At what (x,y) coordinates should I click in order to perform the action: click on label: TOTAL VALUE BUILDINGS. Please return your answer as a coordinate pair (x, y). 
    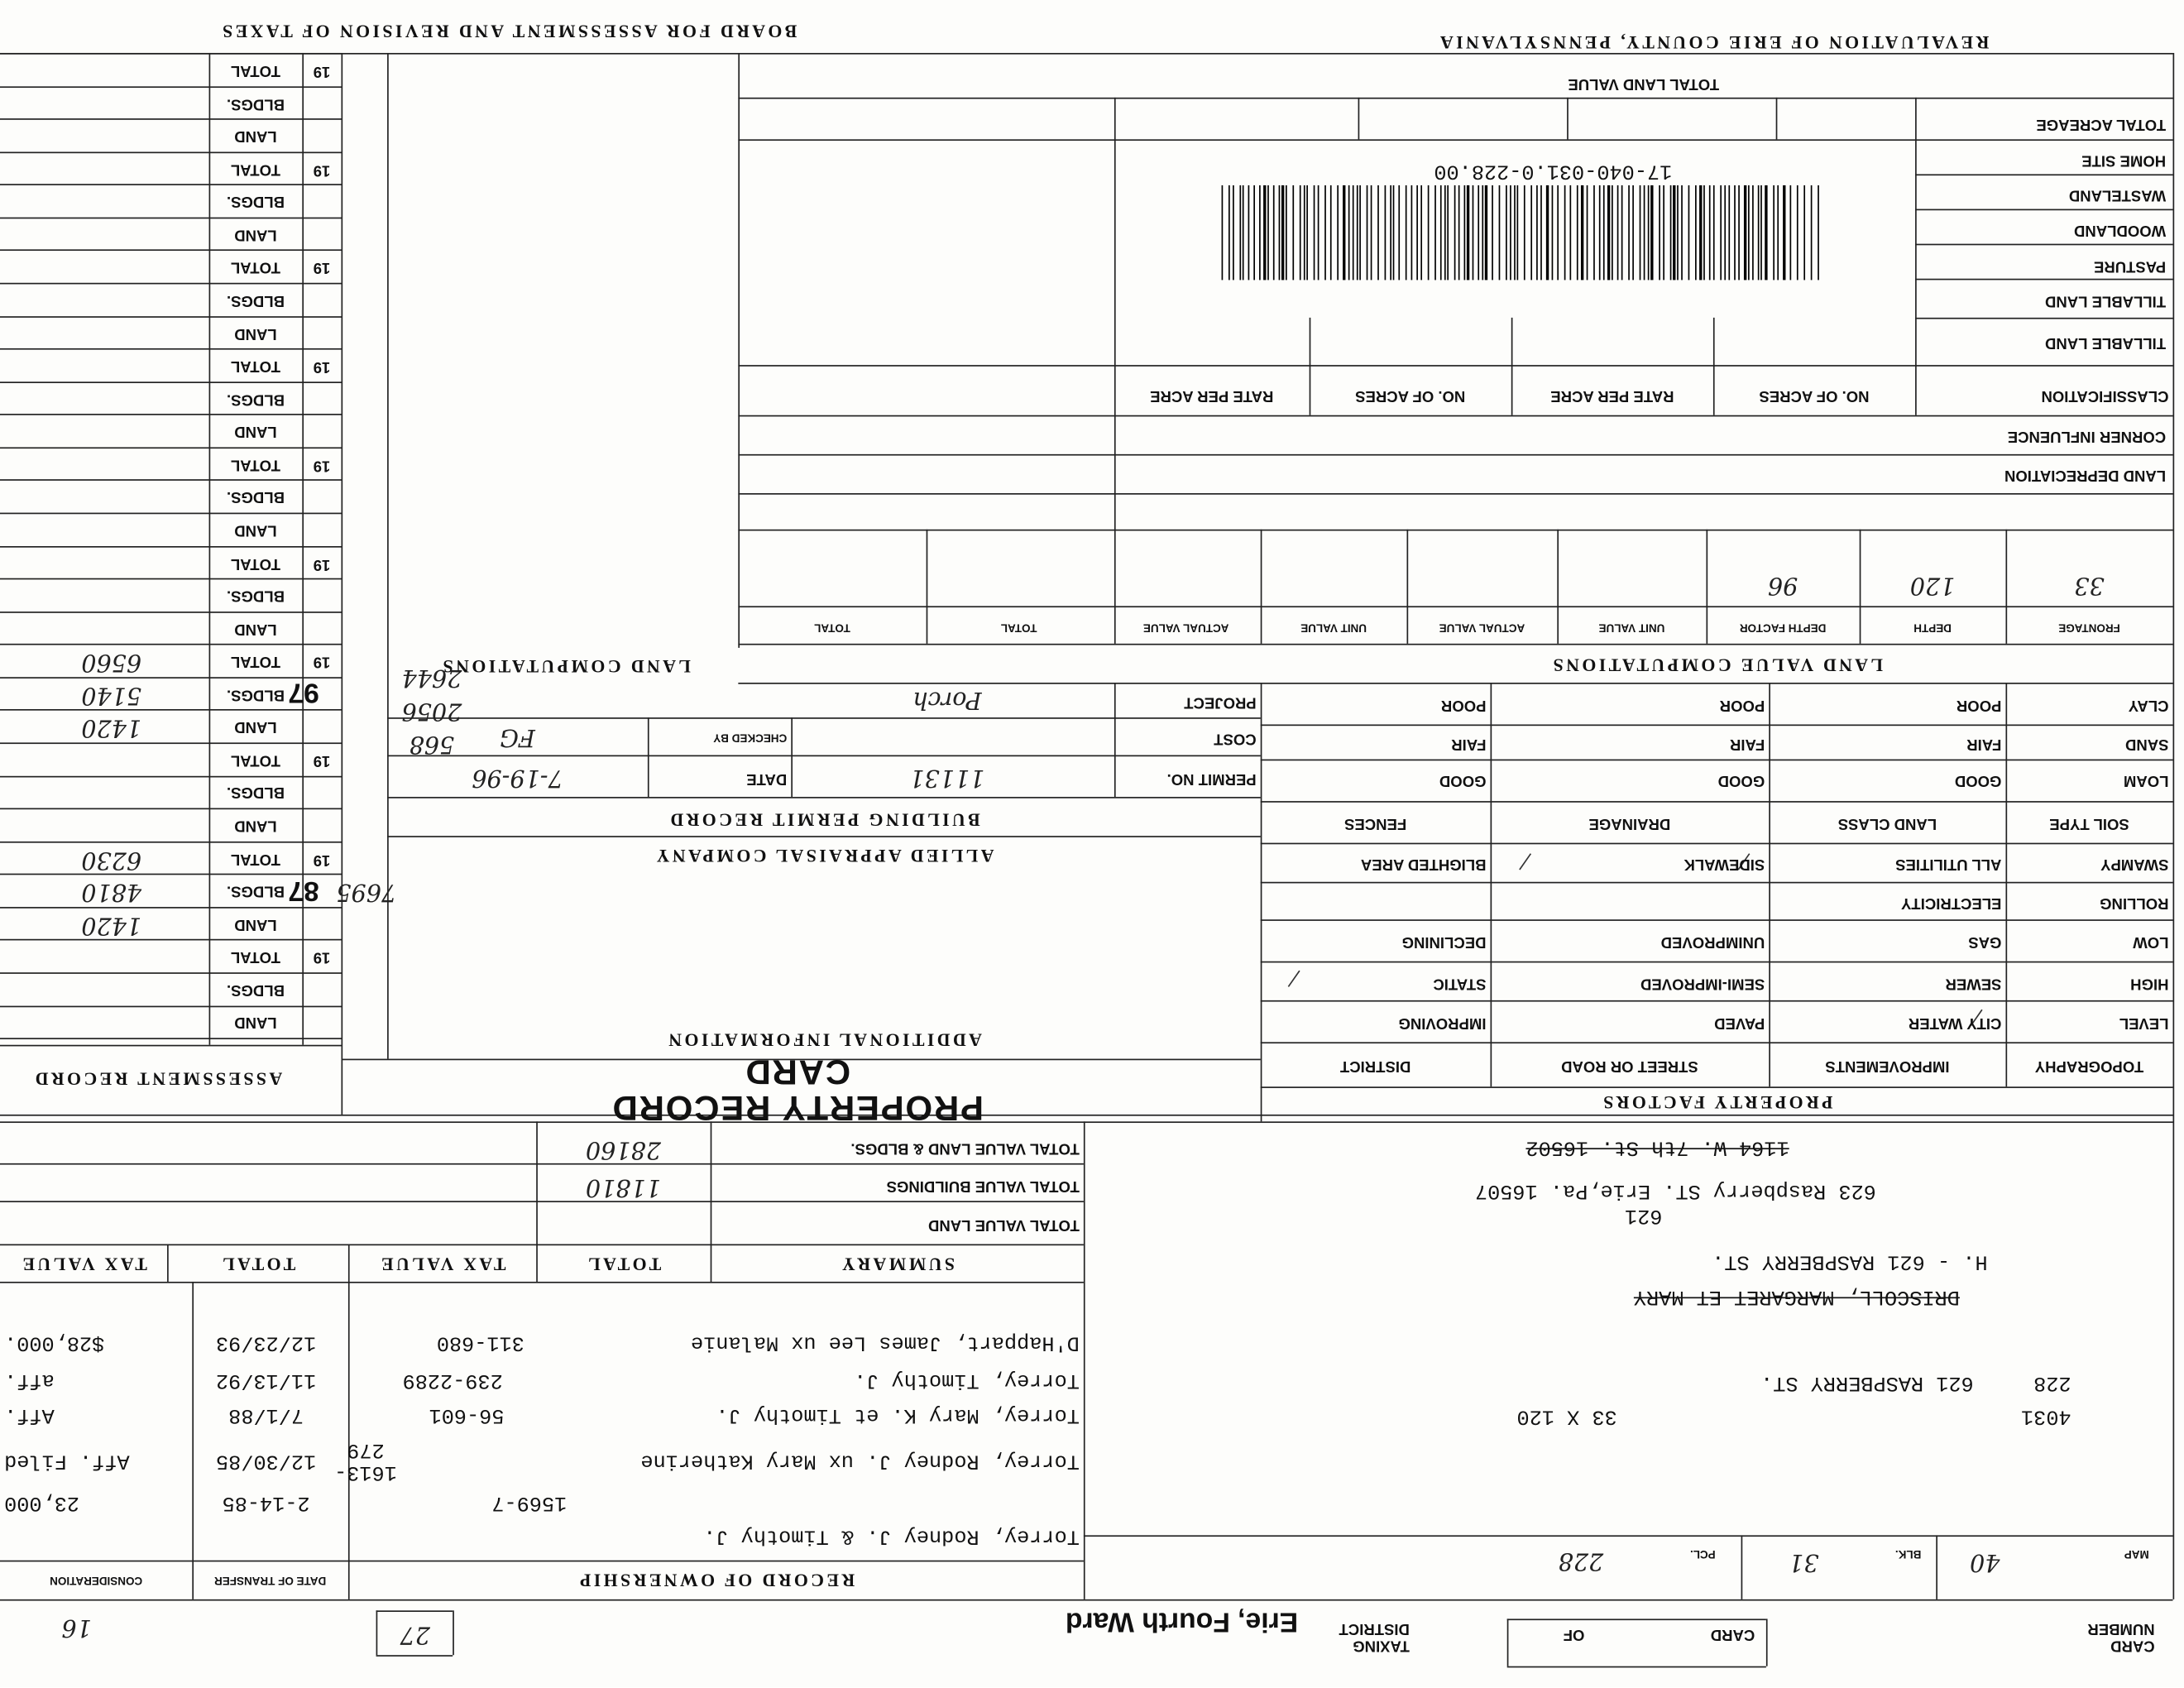
    Looking at the image, I should click on (983, 1185).